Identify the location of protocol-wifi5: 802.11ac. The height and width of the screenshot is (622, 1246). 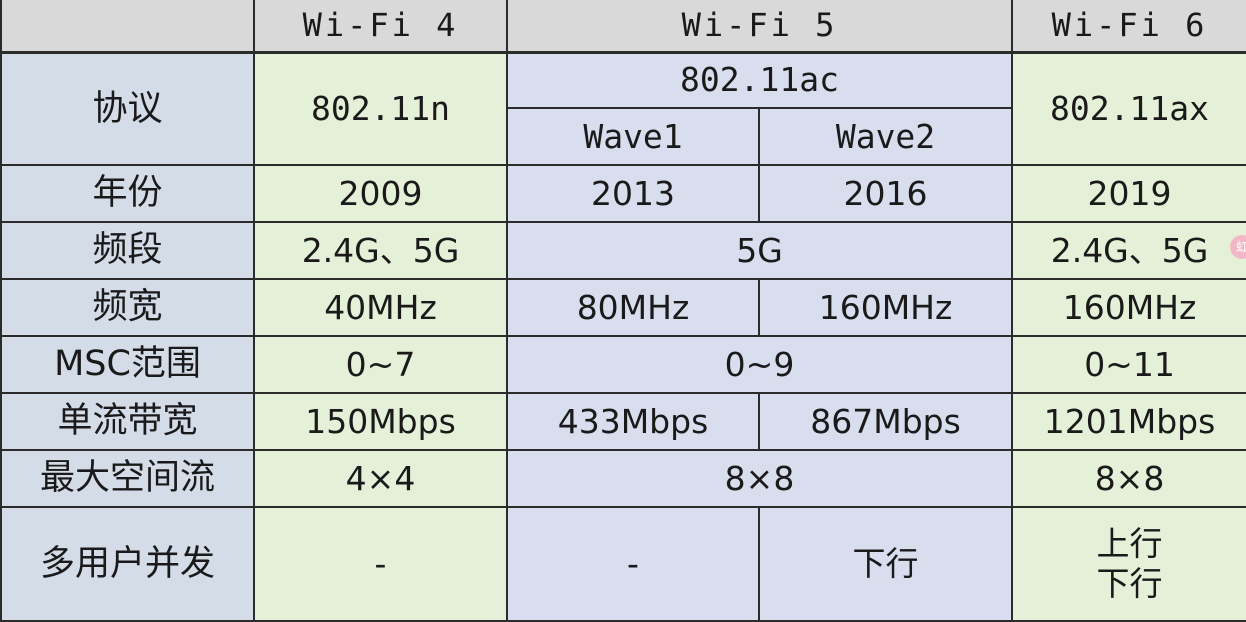
(759, 80).